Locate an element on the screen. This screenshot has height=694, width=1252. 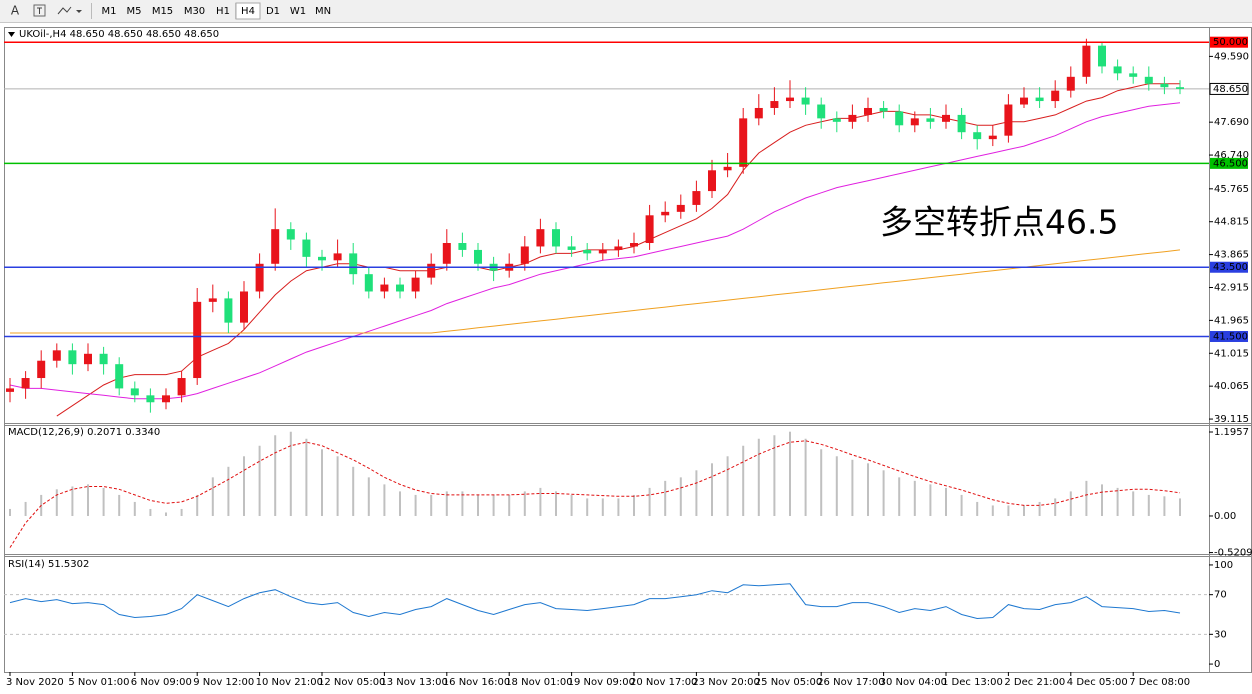
x-tick-label: 16 Nov 16:00 is located at coordinates (476, 682).